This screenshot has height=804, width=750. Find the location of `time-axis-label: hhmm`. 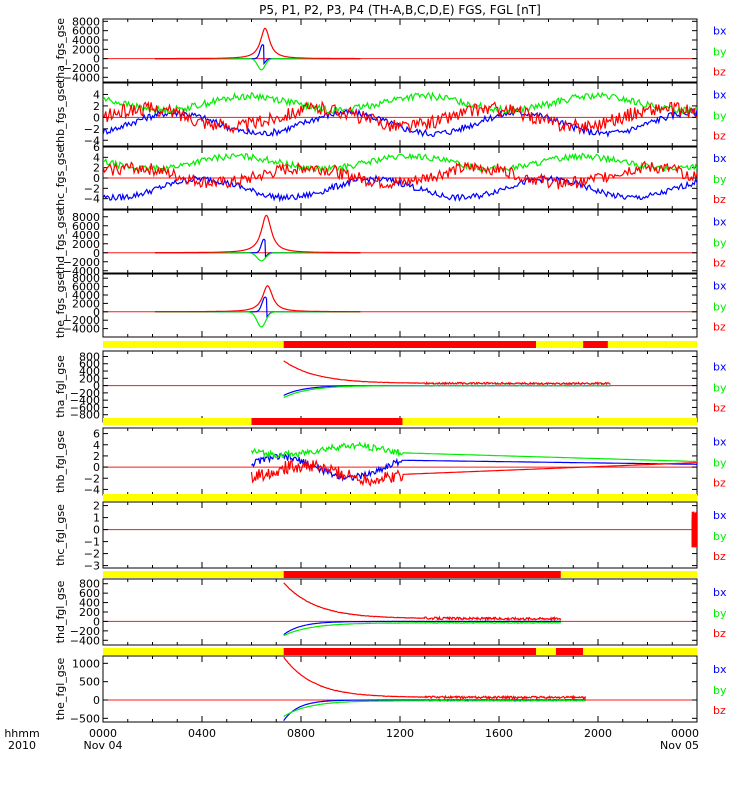

time-axis-label: hhmm is located at coordinates (21, 733).